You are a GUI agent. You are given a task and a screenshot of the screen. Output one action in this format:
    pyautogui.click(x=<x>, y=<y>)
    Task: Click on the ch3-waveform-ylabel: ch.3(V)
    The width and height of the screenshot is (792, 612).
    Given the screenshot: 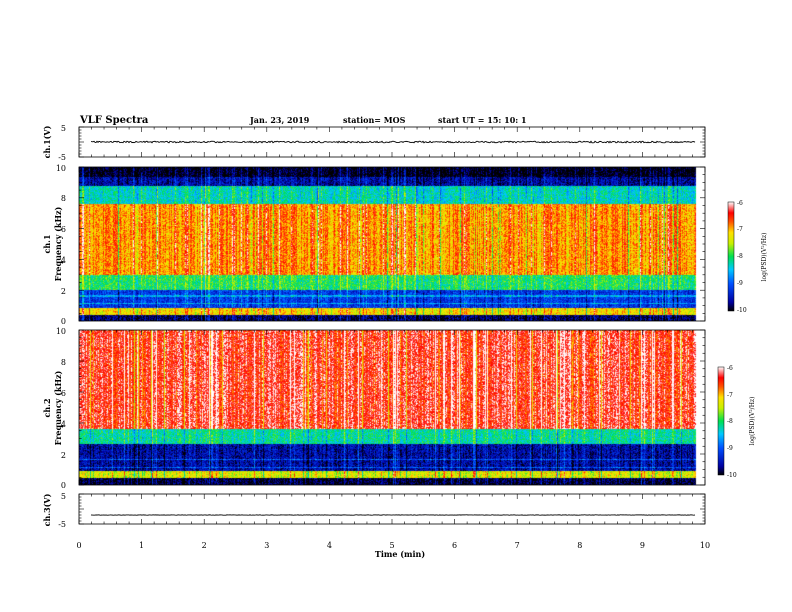 What is the action you would take?
    pyautogui.click(x=47, y=509)
    